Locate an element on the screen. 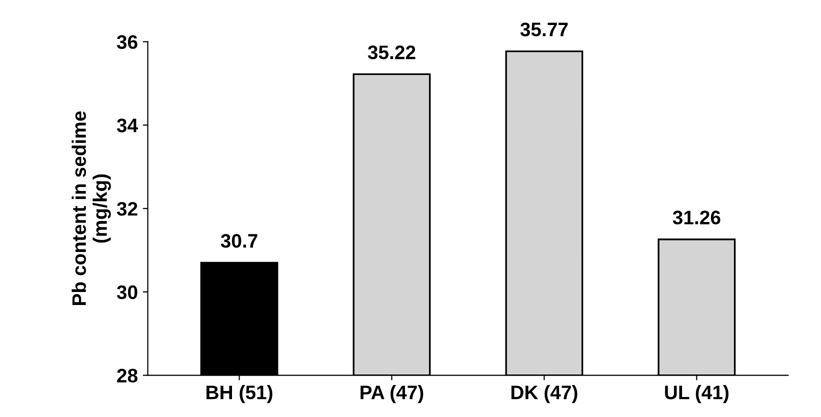  y-tick-label: 36 is located at coordinates (127, 42).